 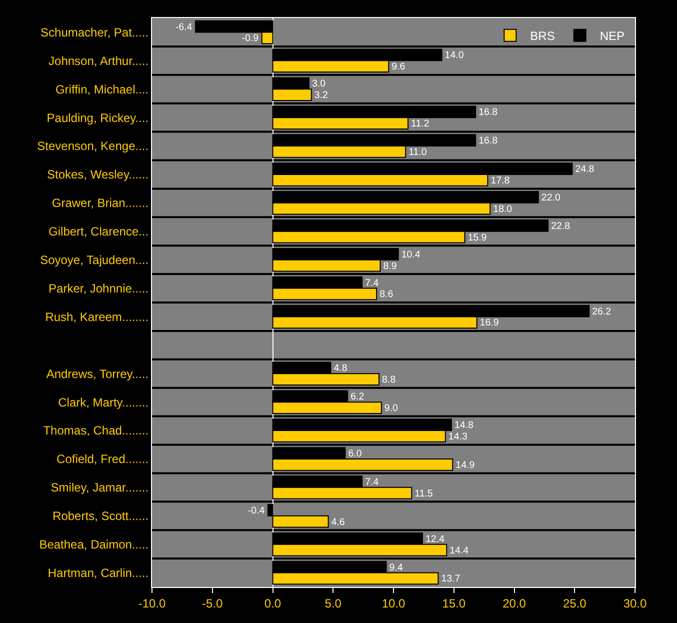 What do you see at coordinates (391, 408) in the screenshot?
I see `data-label: 9.0` at bounding box center [391, 408].